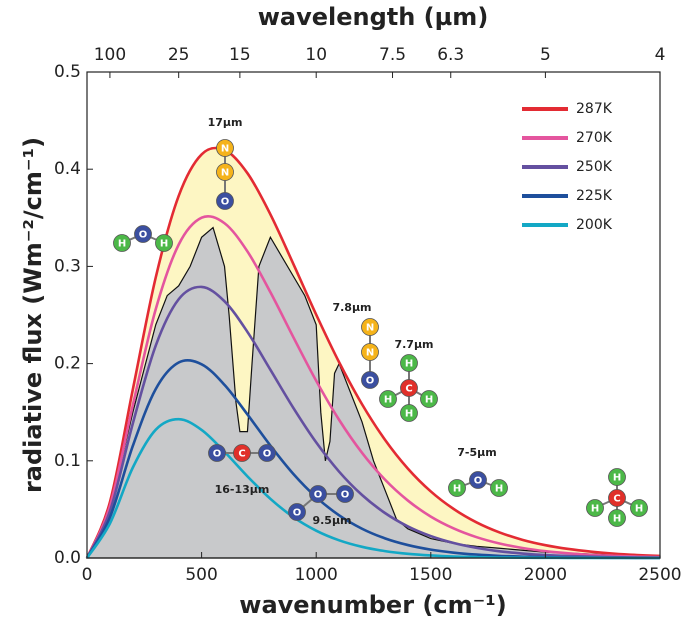  I want to click on molecule: O C O 16-13µm, so click(242, 470).